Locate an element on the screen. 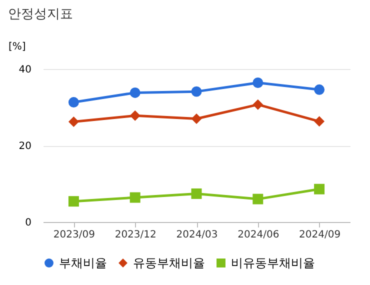  x-tick-label: 2024/06 is located at coordinates (259, 235).